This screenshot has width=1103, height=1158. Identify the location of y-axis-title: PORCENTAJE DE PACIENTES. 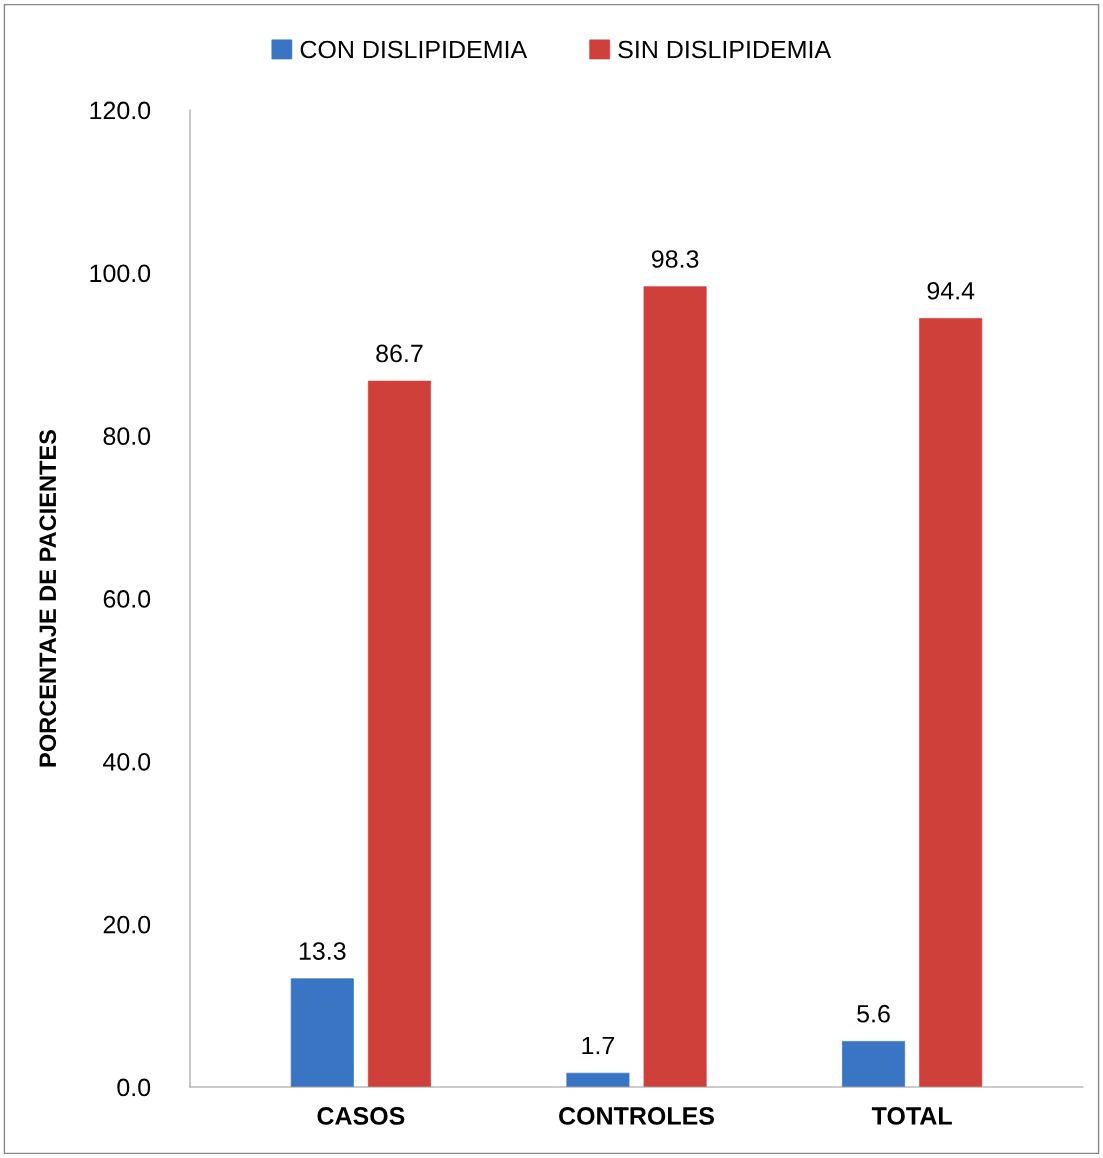
(48, 598).